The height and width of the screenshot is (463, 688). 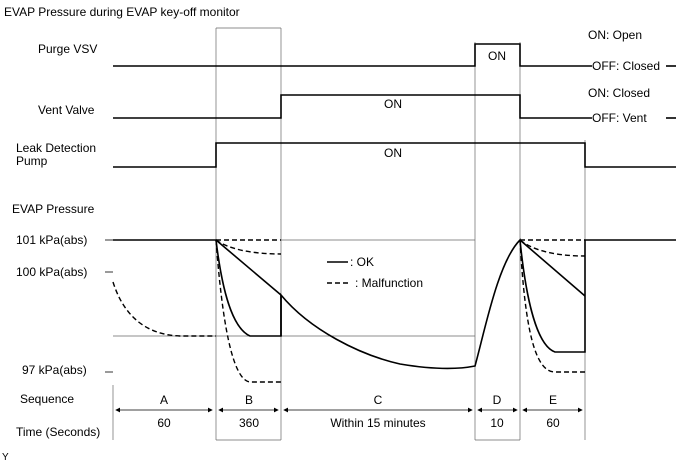 I want to click on pump-trace, so click(x=394, y=155).